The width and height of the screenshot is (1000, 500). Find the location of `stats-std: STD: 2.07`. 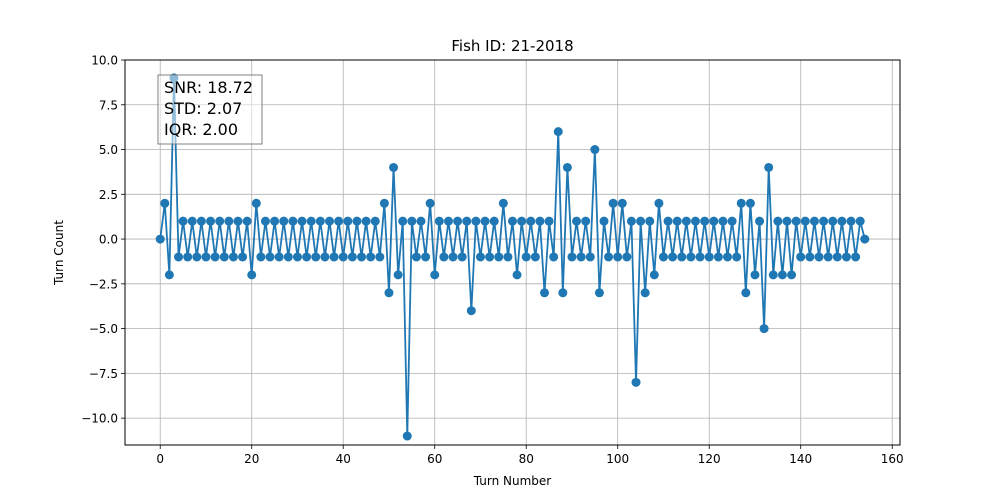

stats-std: STD: 2.07 is located at coordinates (203, 108).